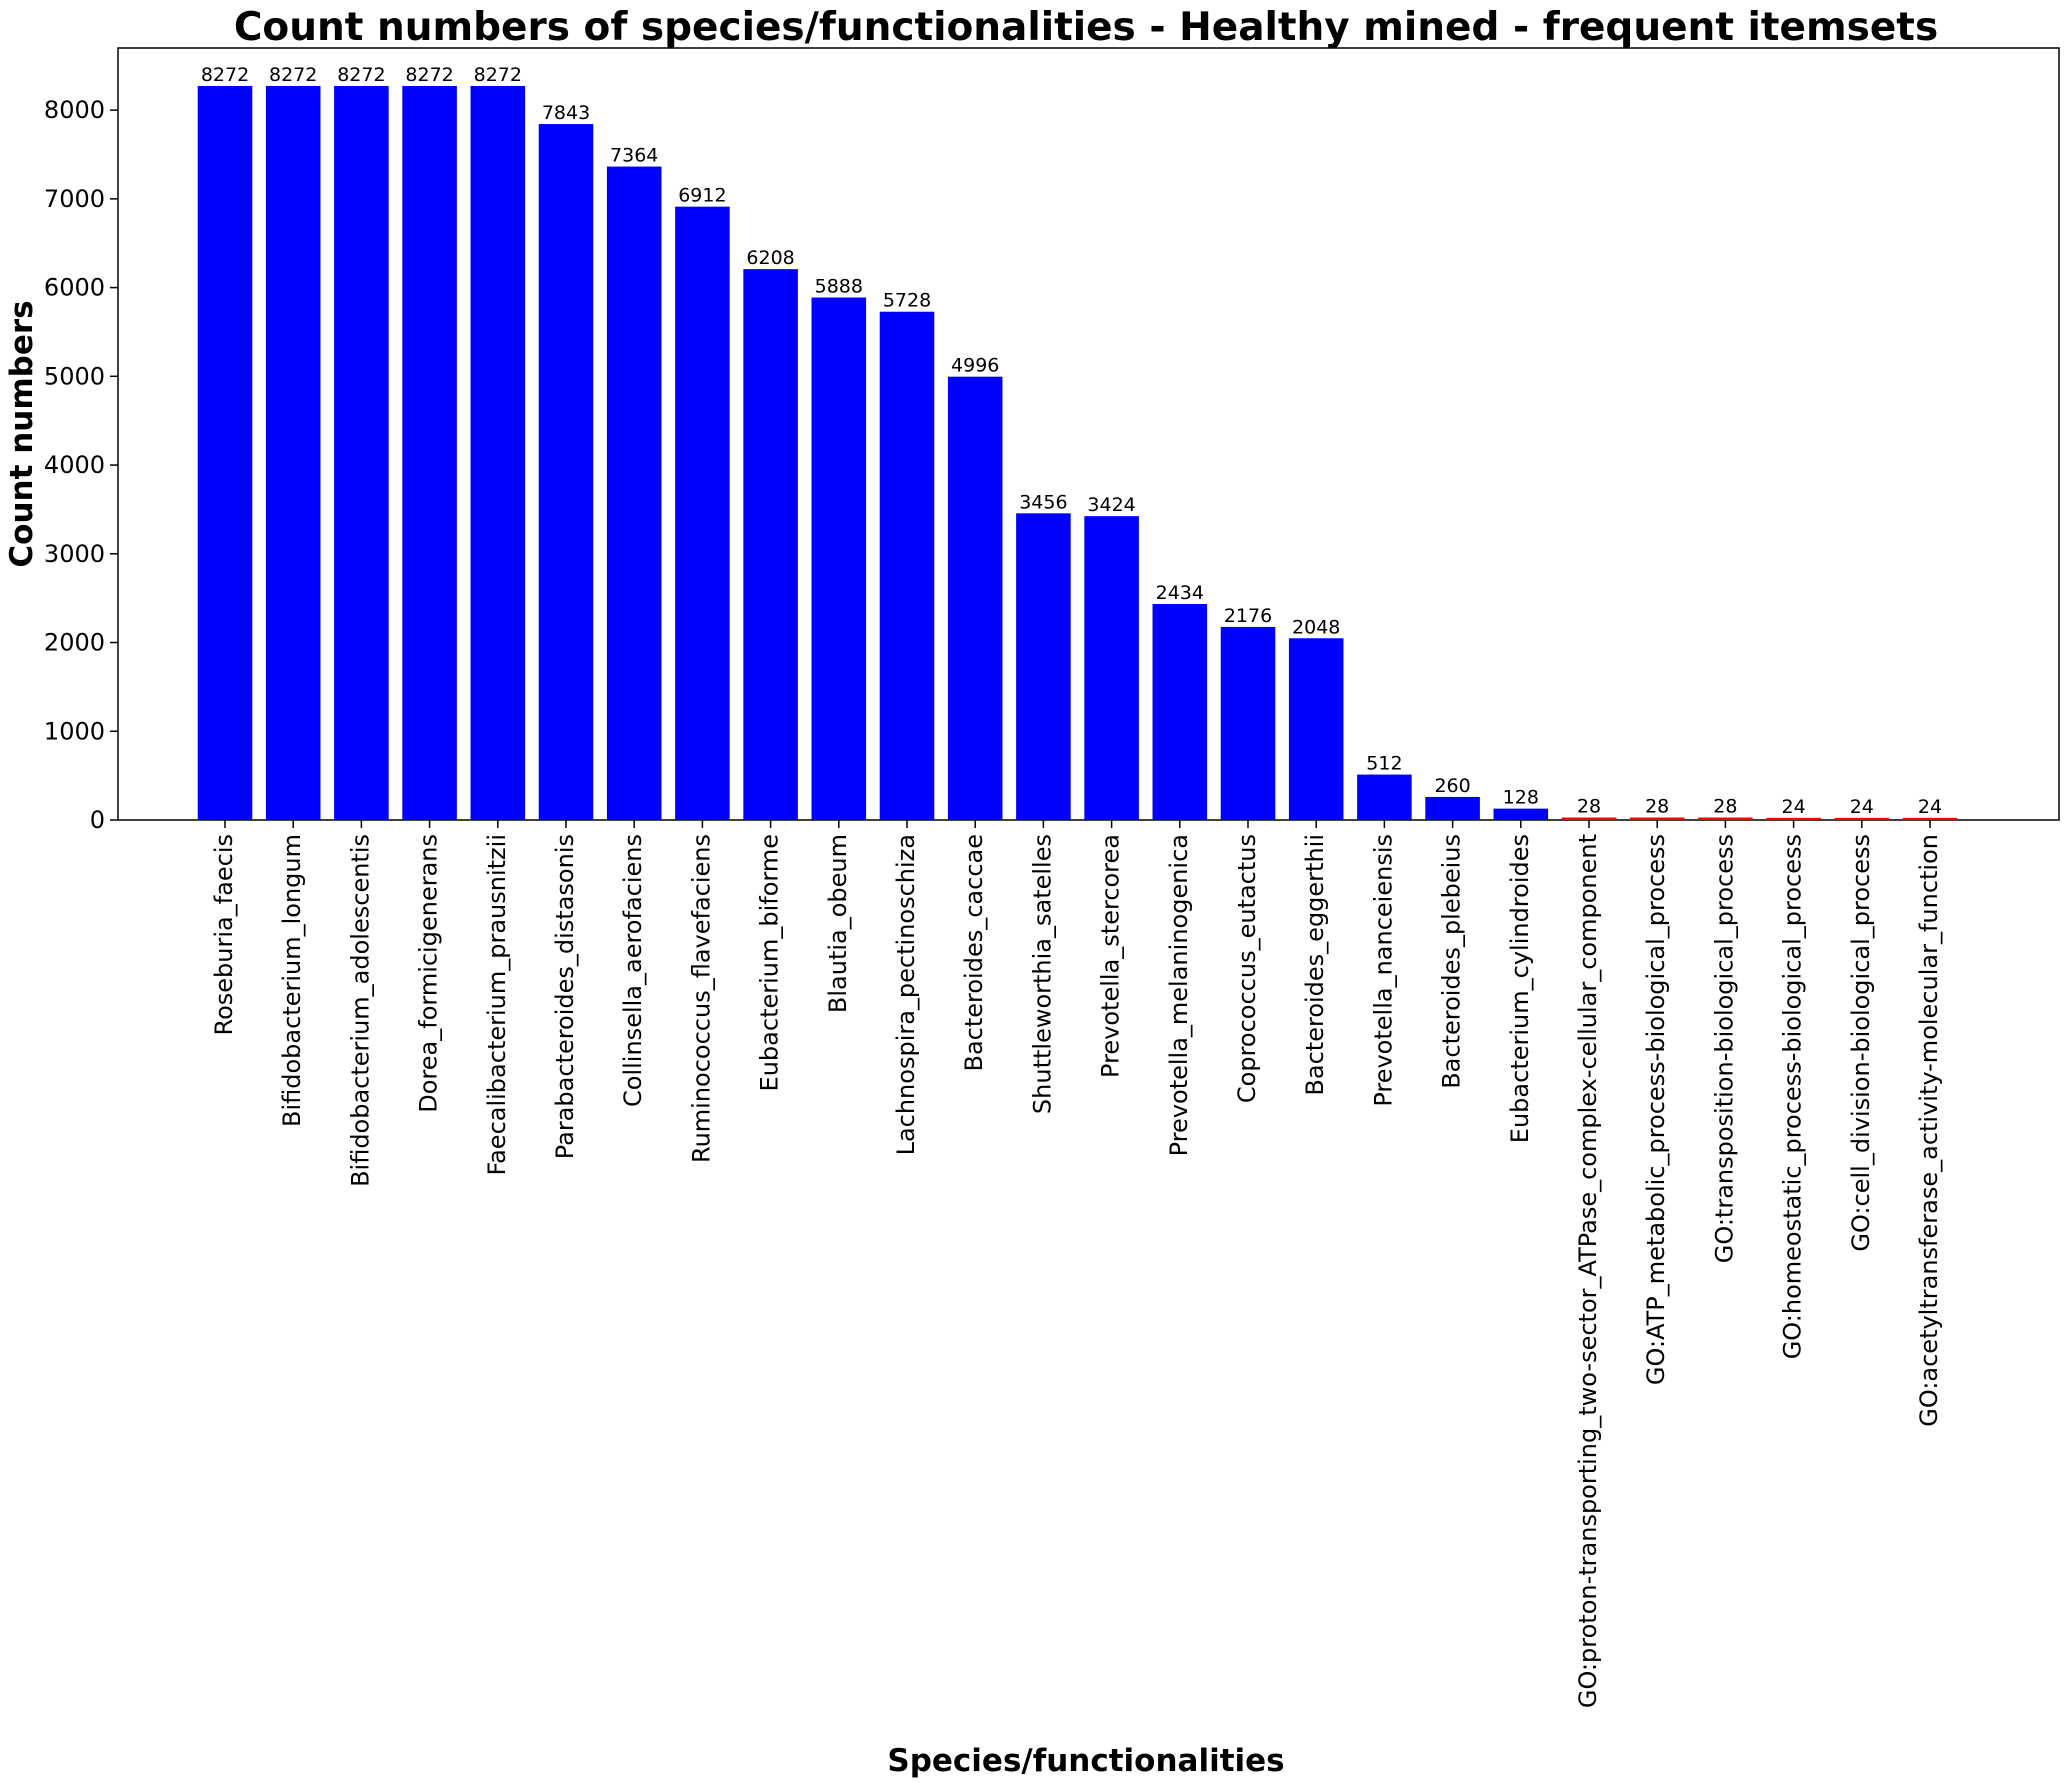  Describe the element at coordinates (1724, 1048) in the screenshot. I see `x-tick-label: GO:transposition-biological_process` at that location.